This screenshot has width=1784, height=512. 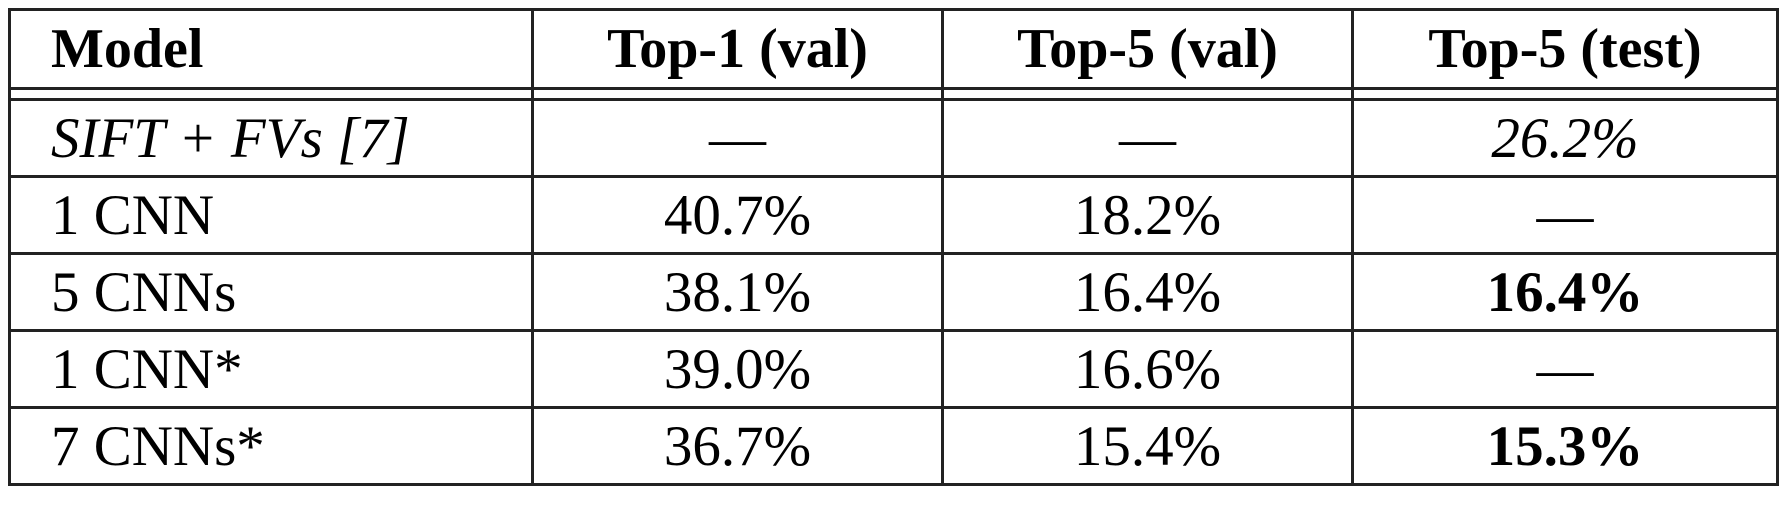 I want to click on header-cell: Top-5 (val), so click(x=1147, y=49).